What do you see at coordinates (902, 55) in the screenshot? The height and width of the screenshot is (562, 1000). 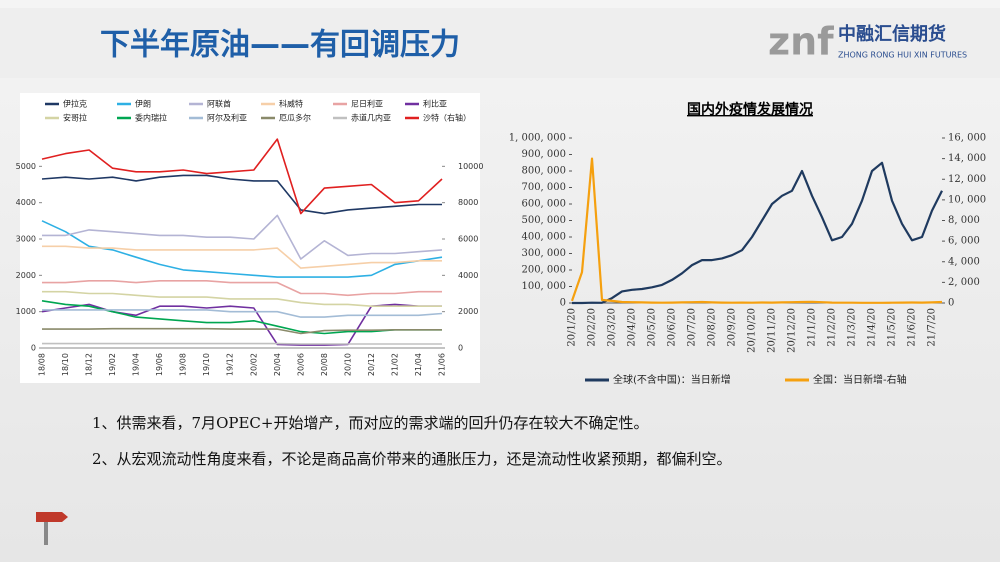 I see `logo-en: ZHONG RONG HUI XIN FUTURES` at bounding box center [902, 55].